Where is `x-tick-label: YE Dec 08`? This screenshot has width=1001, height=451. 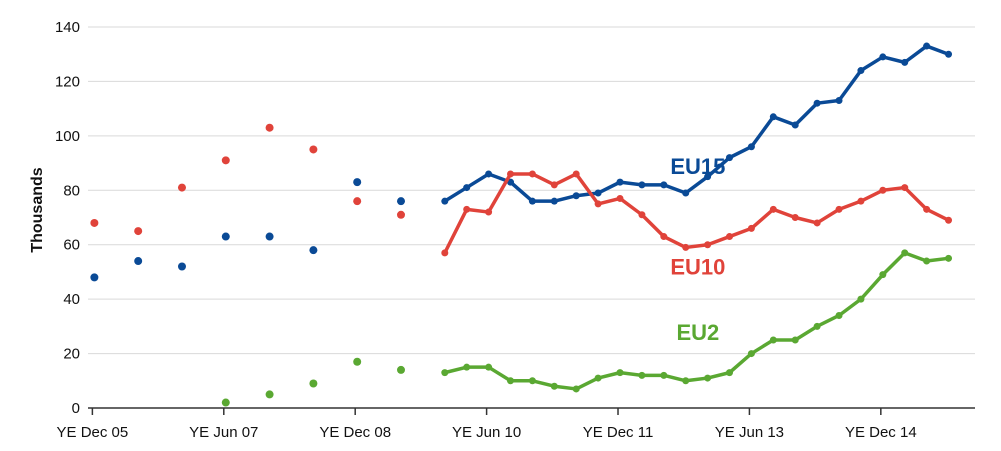
x-tick-label: YE Dec 08 is located at coordinates (355, 432).